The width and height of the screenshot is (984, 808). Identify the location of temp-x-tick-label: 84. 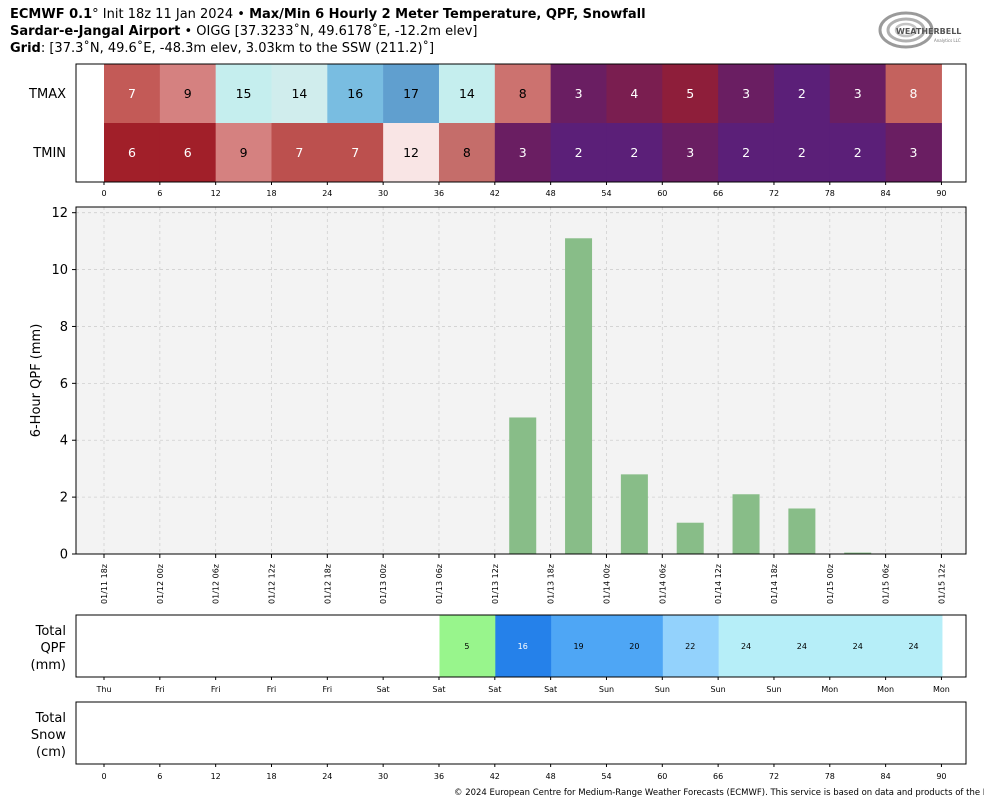
(886, 193).